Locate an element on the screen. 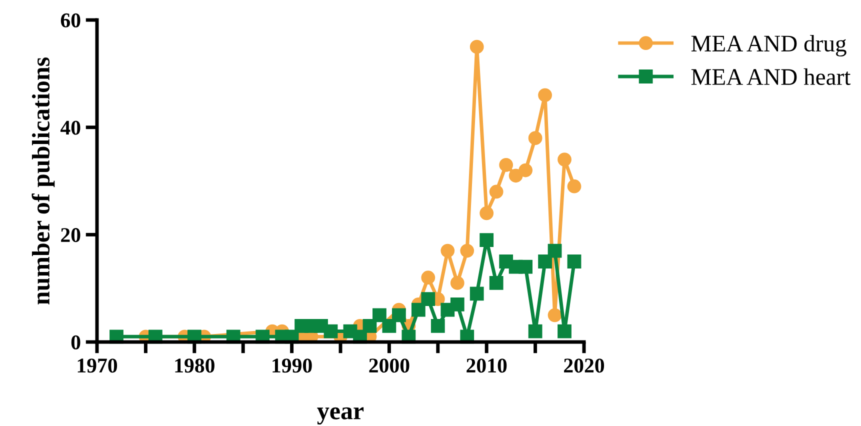  y-axis-title: number of publications is located at coordinates (43, 181).